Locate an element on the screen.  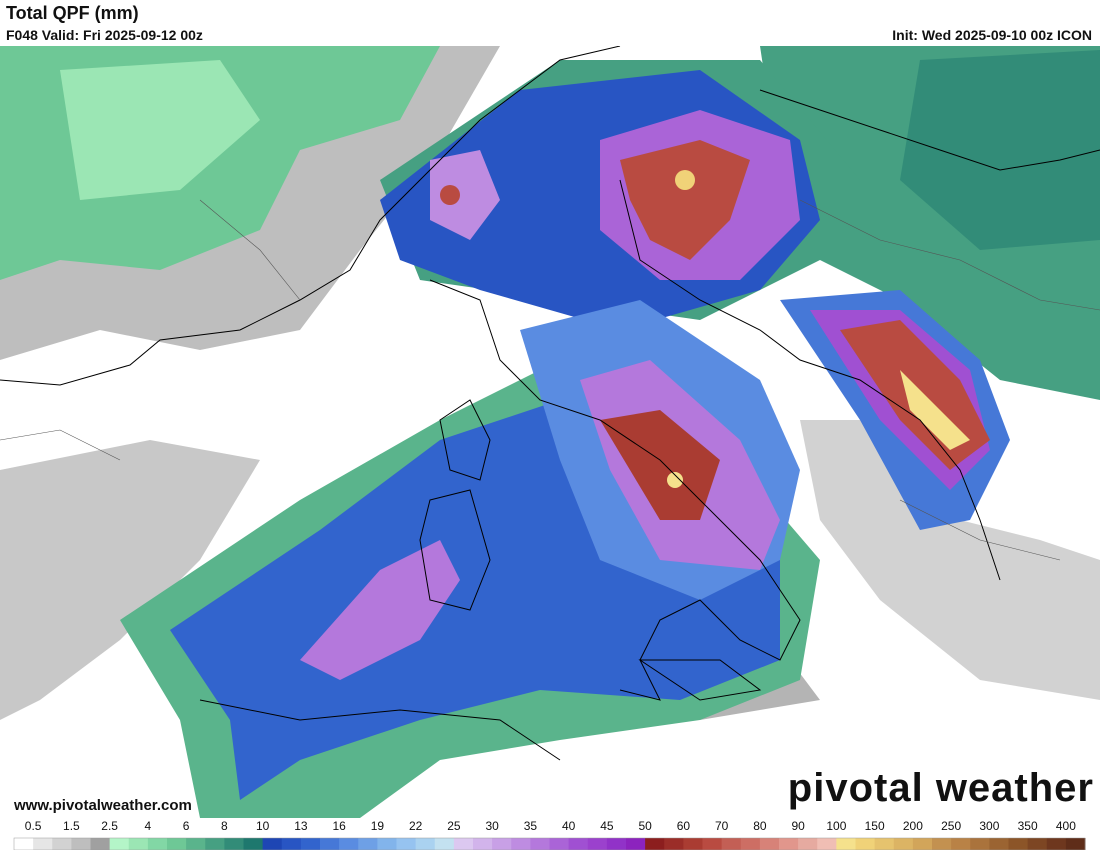
colorbar-label: 16 is located at coordinates (339, 826).